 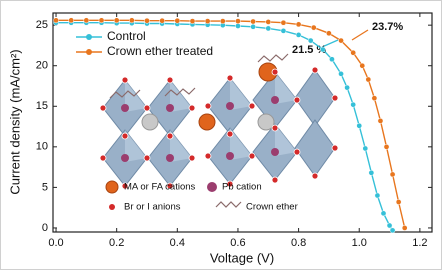 I want to click on inset-legend-label: MA or FA cations, so click(x=160, y=187).